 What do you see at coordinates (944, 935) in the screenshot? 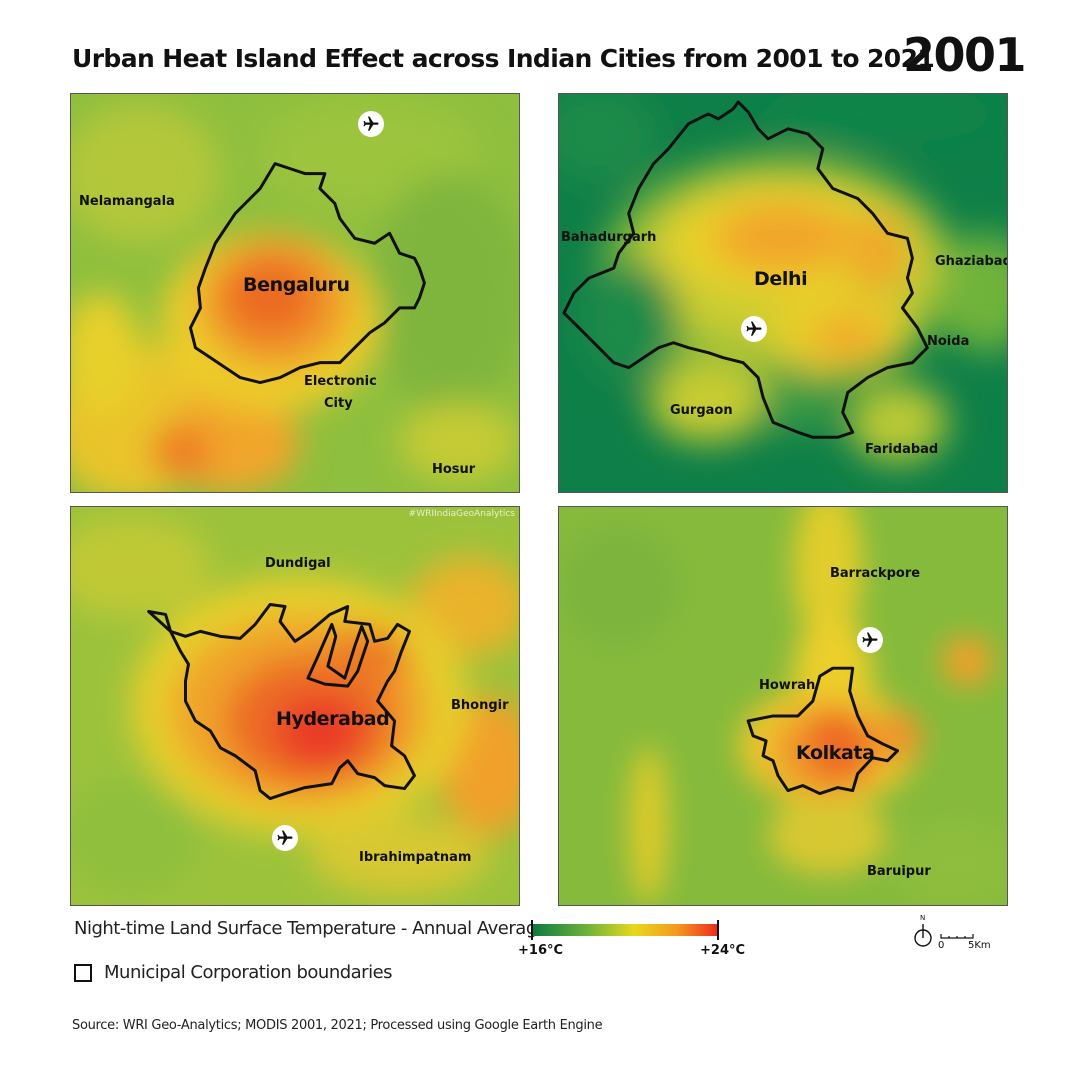
I see `north-arrow-icon` at bounding box center [944, 935].